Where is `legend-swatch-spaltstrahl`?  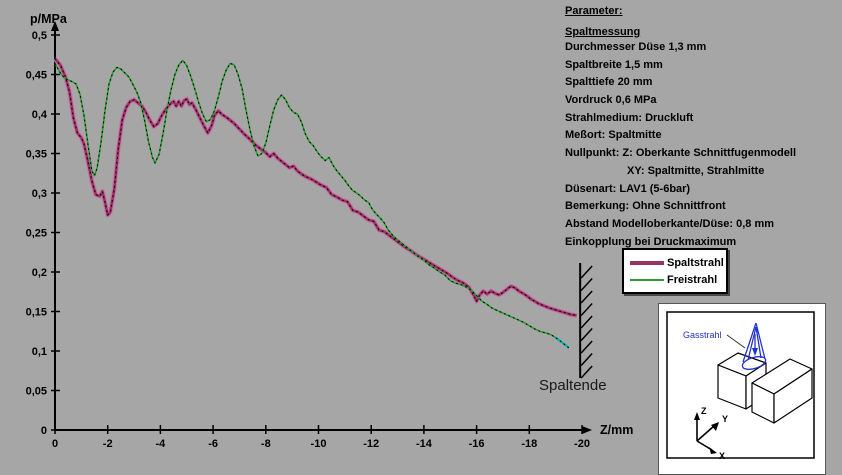 legend-swatch-spaltstrahl is located at coordinates (647, 262).